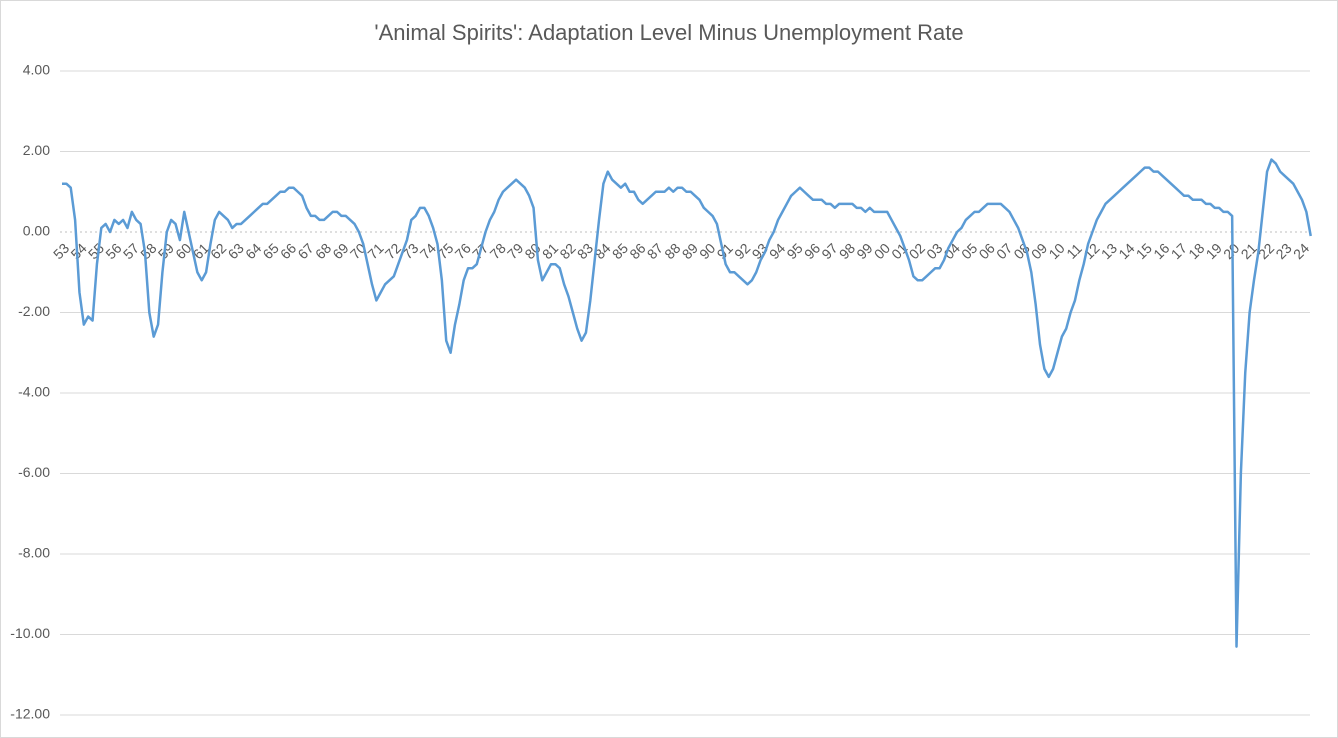 The image size is (1338, 738). Describe the element at coordinates (36, 231) in the screenshot. I see `y-tick-label: 0.00` at that location.